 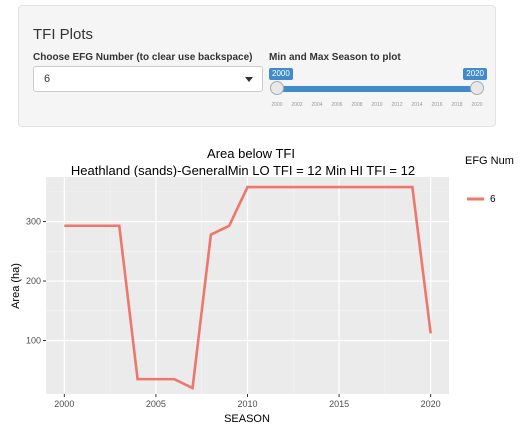 What do you see at coordinates (277, 105) in the screenshot?
I see `slider-tick-label: 2000` at bounding box center [277, 105].